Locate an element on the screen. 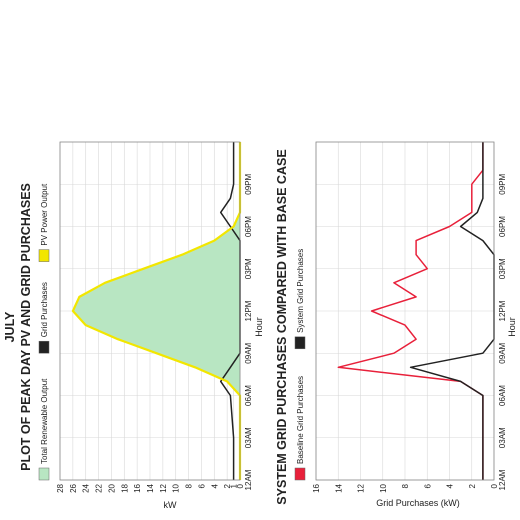  chart1-xtick-label: 09AM is located at coordinates (248, 352).